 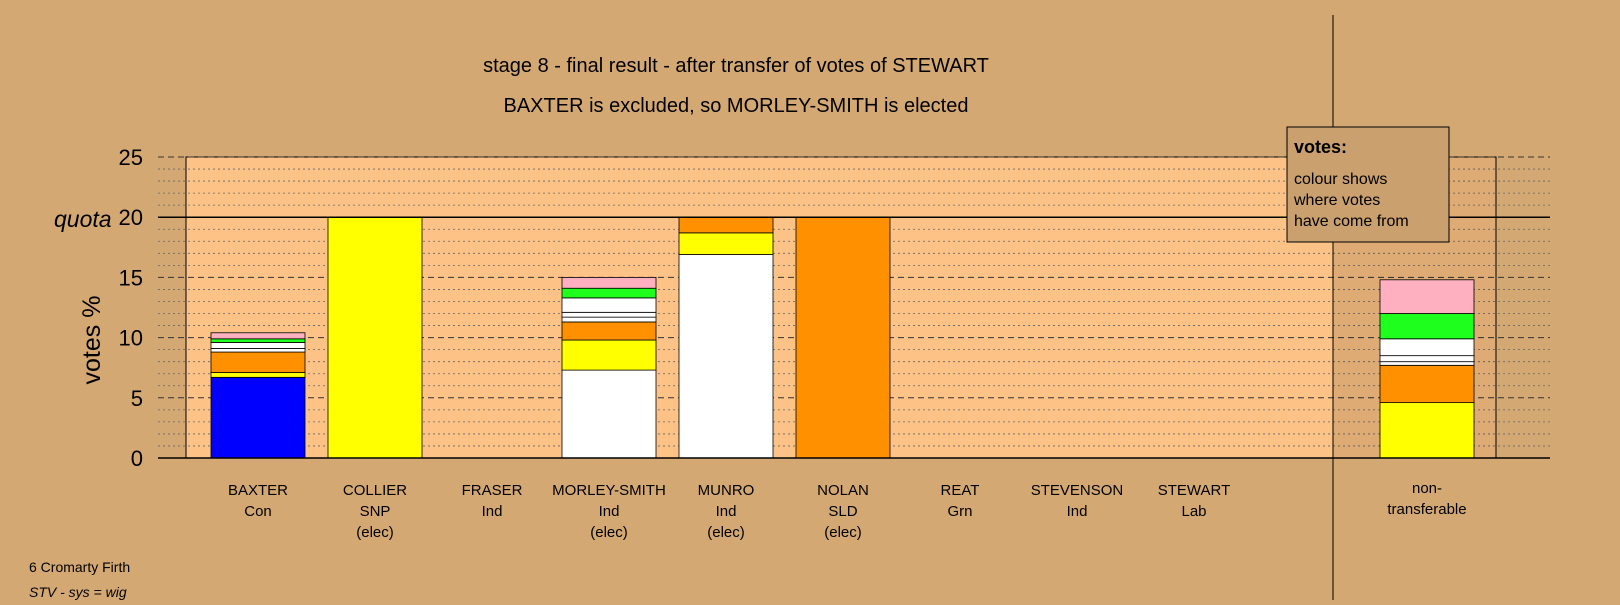 What do you see at coordinates (843, 490) in the screenshot?
I see `x-label-nolan-name: NOLAN` at bounding box center [843, 490].